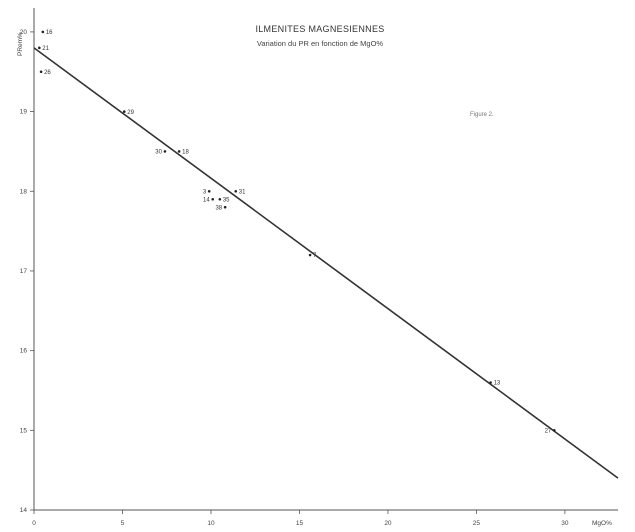 The height and width of the screenshot is (532, 635). What do you see at coordinates (482, 115) in the screenshot?
I see `figure-annotation: Figure 2.` at bounding box center [482, 115].